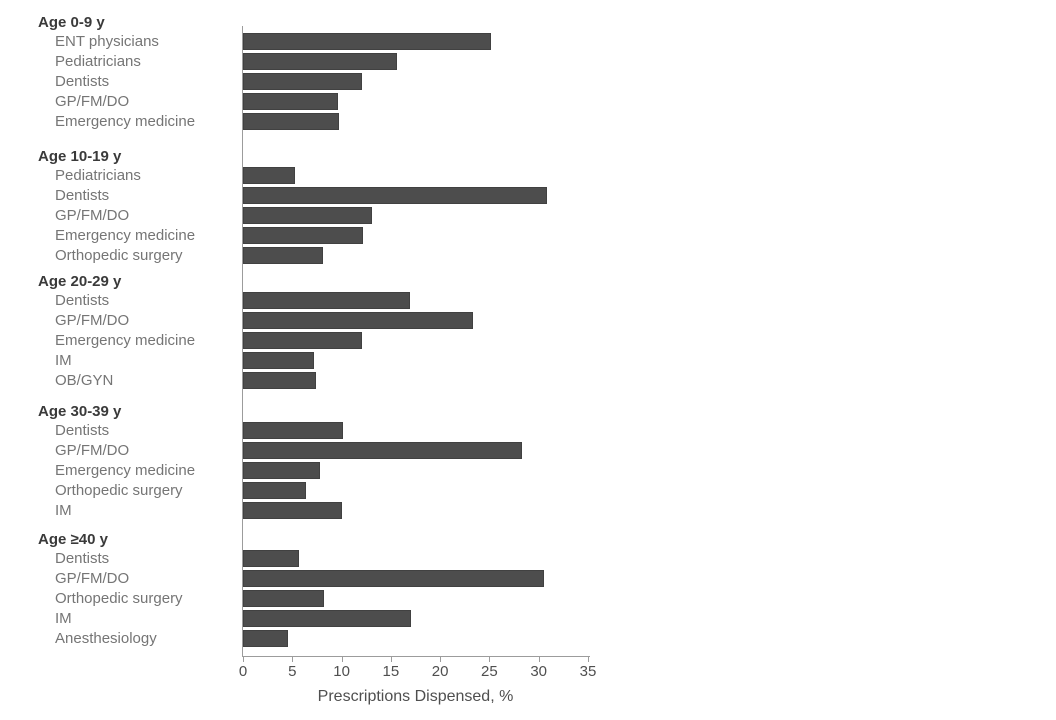 The image size is (1056, 720). I want to click on bar-age-20-29-y-gp-fm-do, so click(358, 320).